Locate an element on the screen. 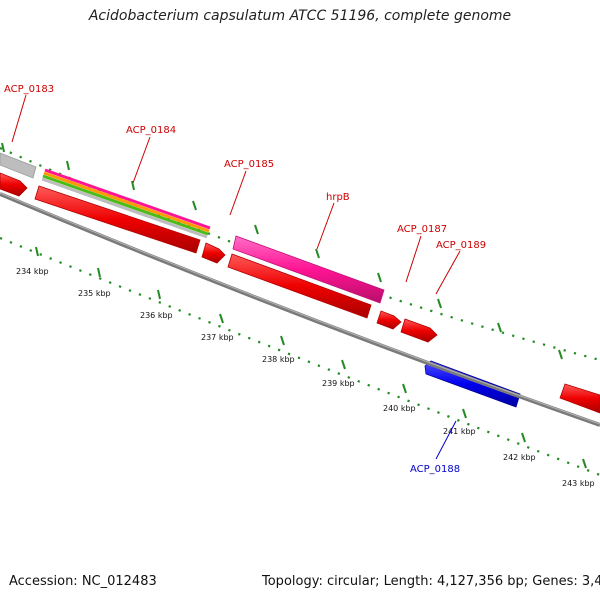 The image size is (600, 600). gene-right-edge is located at coordinates (579, 398).